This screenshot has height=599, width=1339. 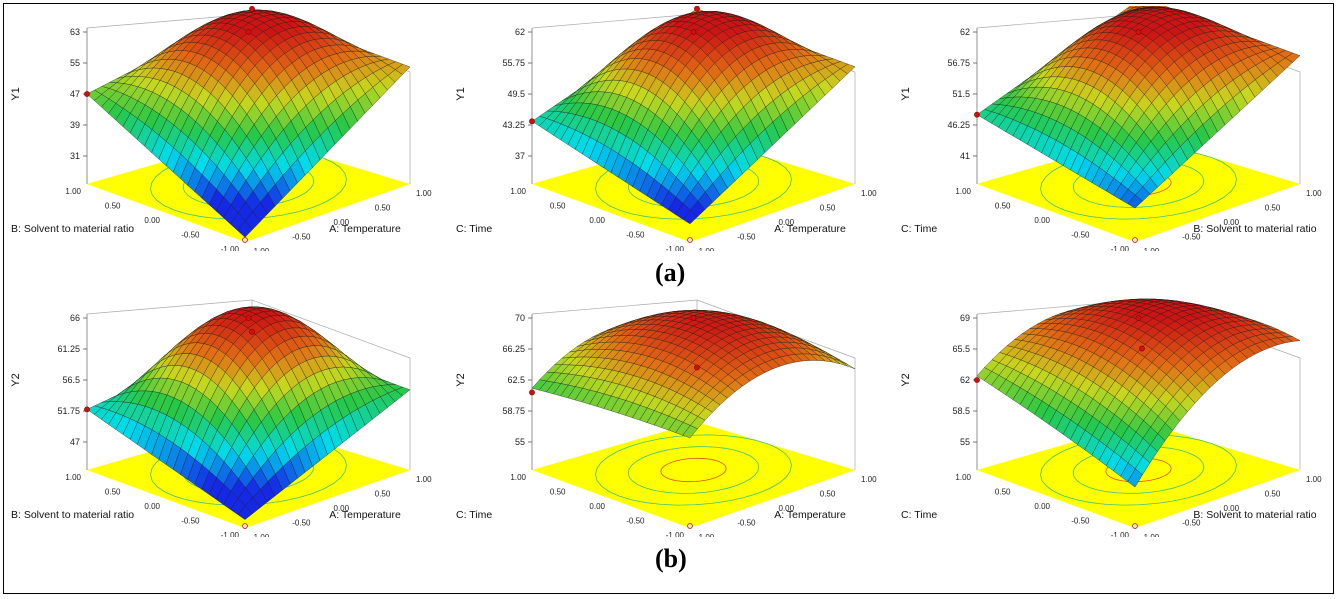 I want to click on floor-contour, so click(x=693, y=470).